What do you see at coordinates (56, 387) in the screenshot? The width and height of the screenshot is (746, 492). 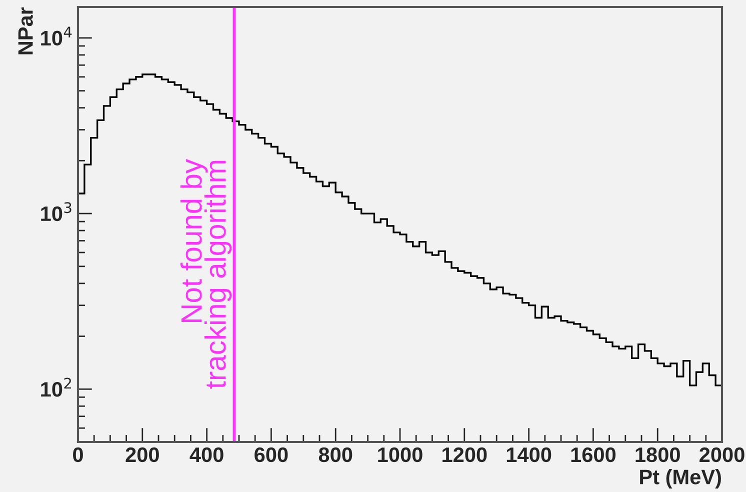 I see `y-tick-label: 10$^{2}$` at bounding box center [56, 387].